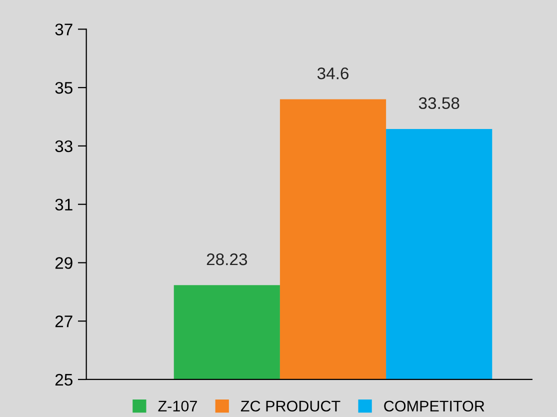 This screenshot has width=557, height=417. What do you see at coordinates (63, 380) in the screenshot?
I see `y-tick-label: 25` at bounding box center [63, 380].